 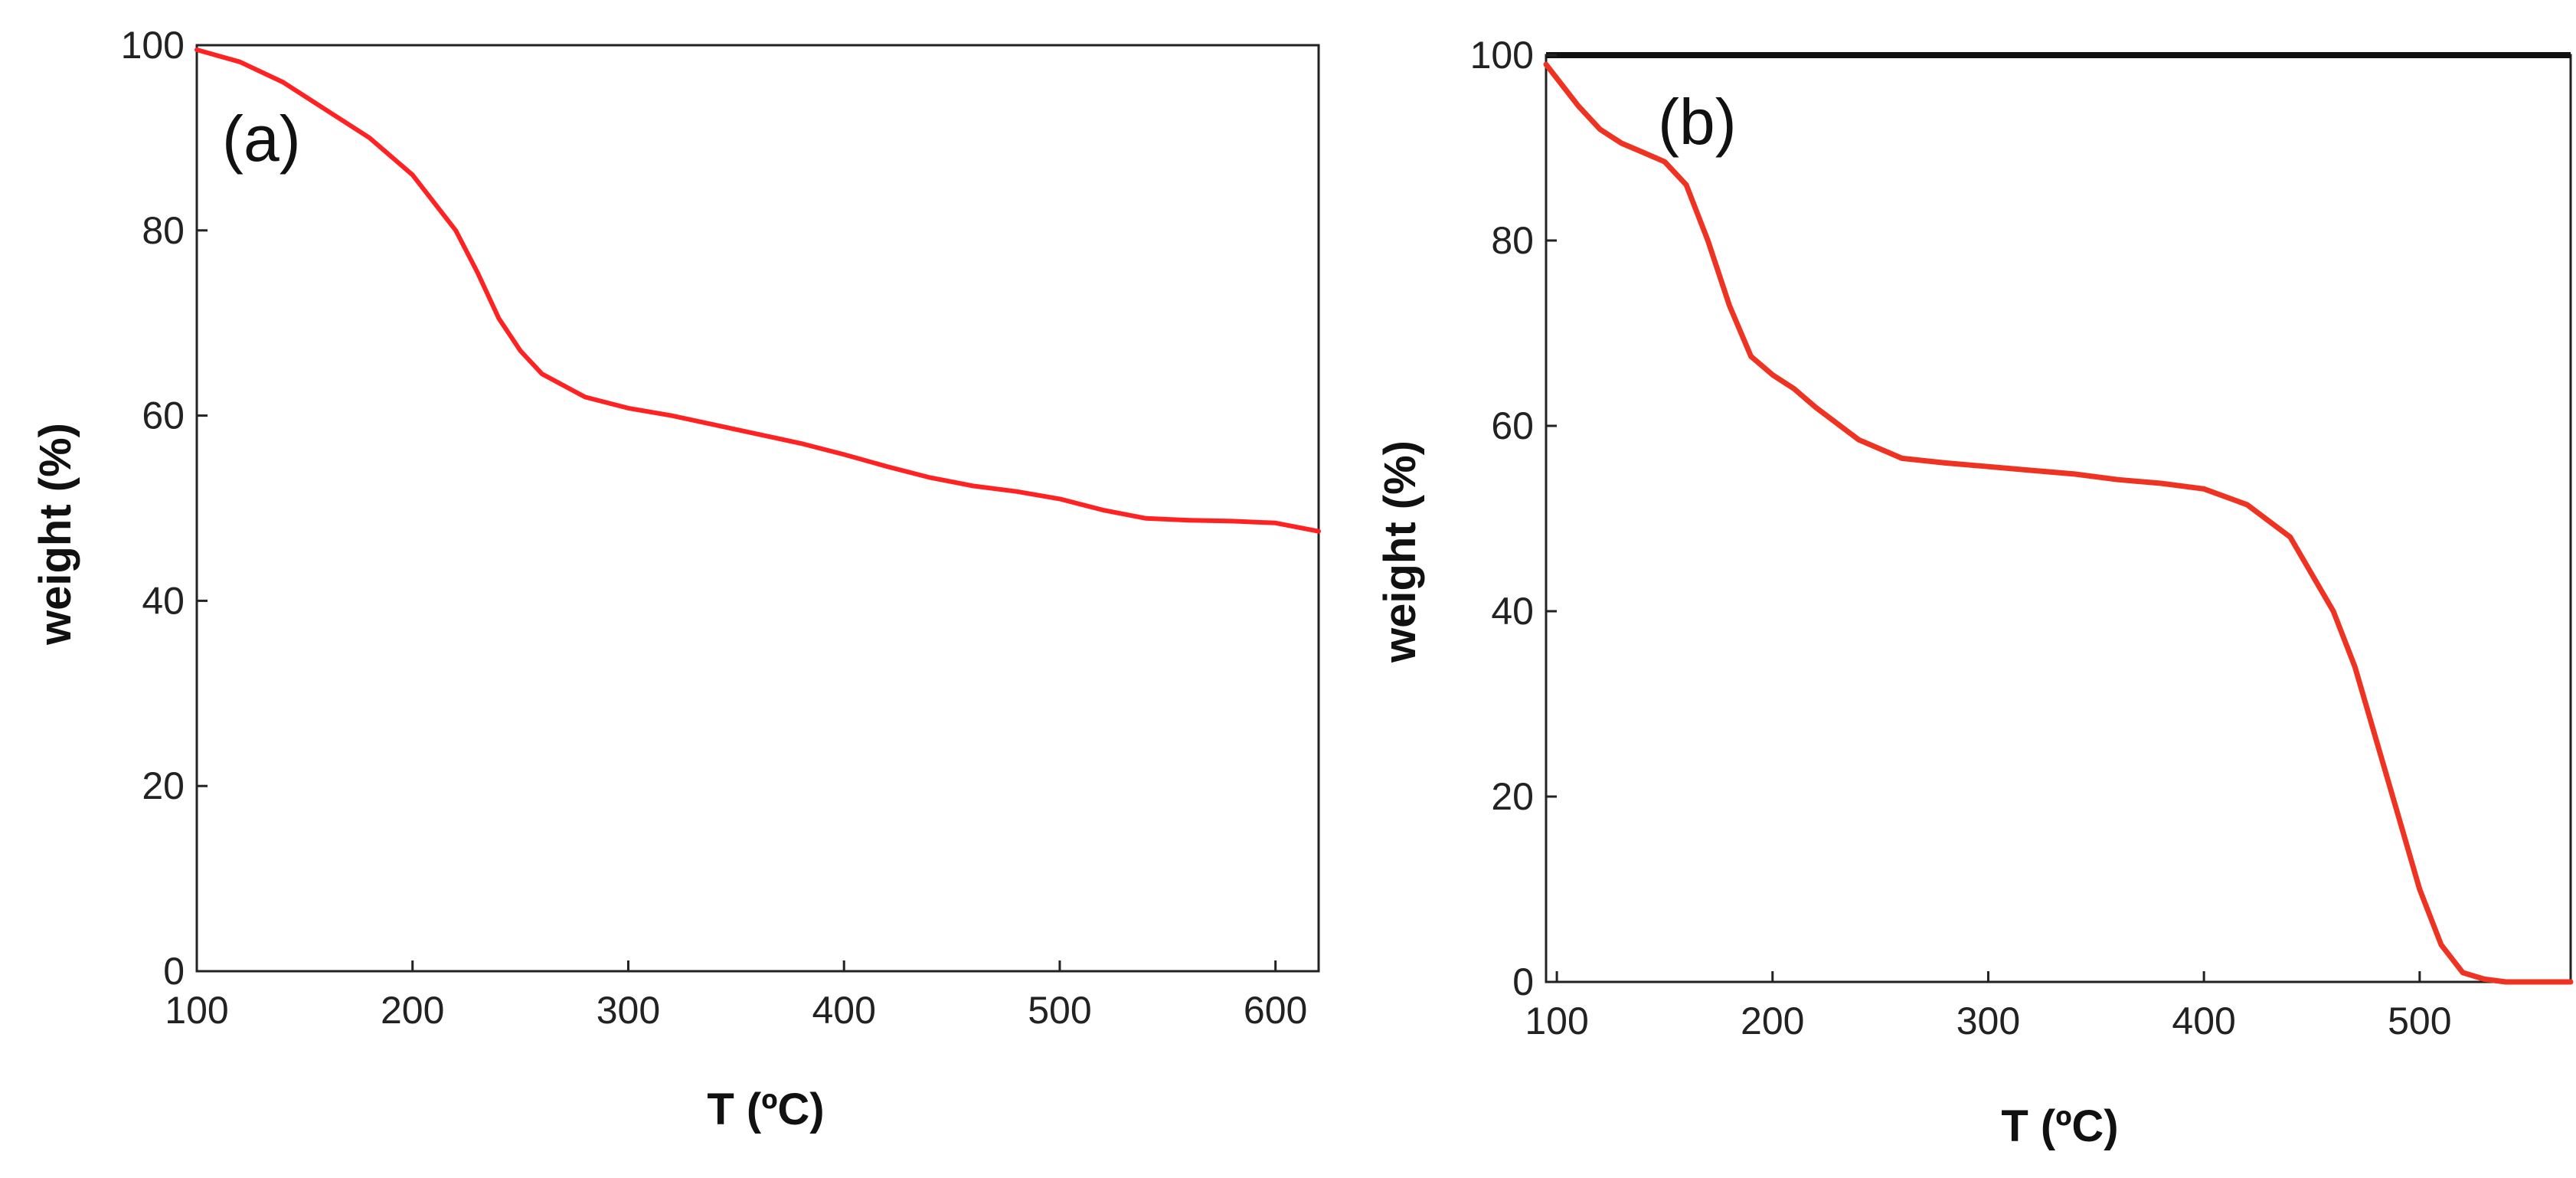 What do you see at coordinates (412, 1010) in the screenshot?
I see `chart-a-x-tick-label: 200` at bounding box center [412, 1010].